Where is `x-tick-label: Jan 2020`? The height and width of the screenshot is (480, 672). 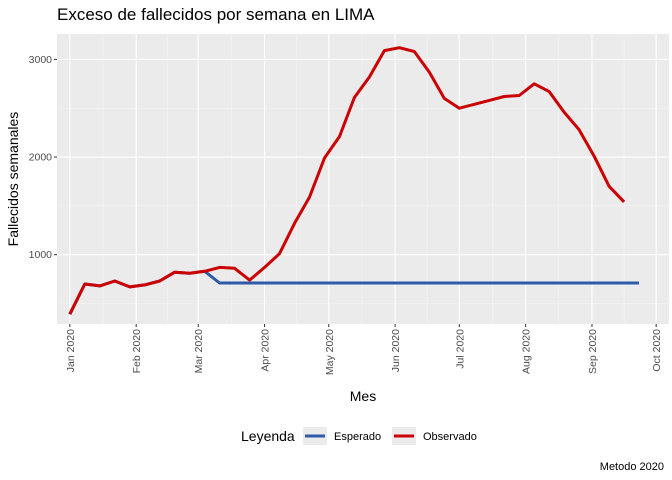 x-tick-label: Jan 2020 is located at coordinates (71, 350).